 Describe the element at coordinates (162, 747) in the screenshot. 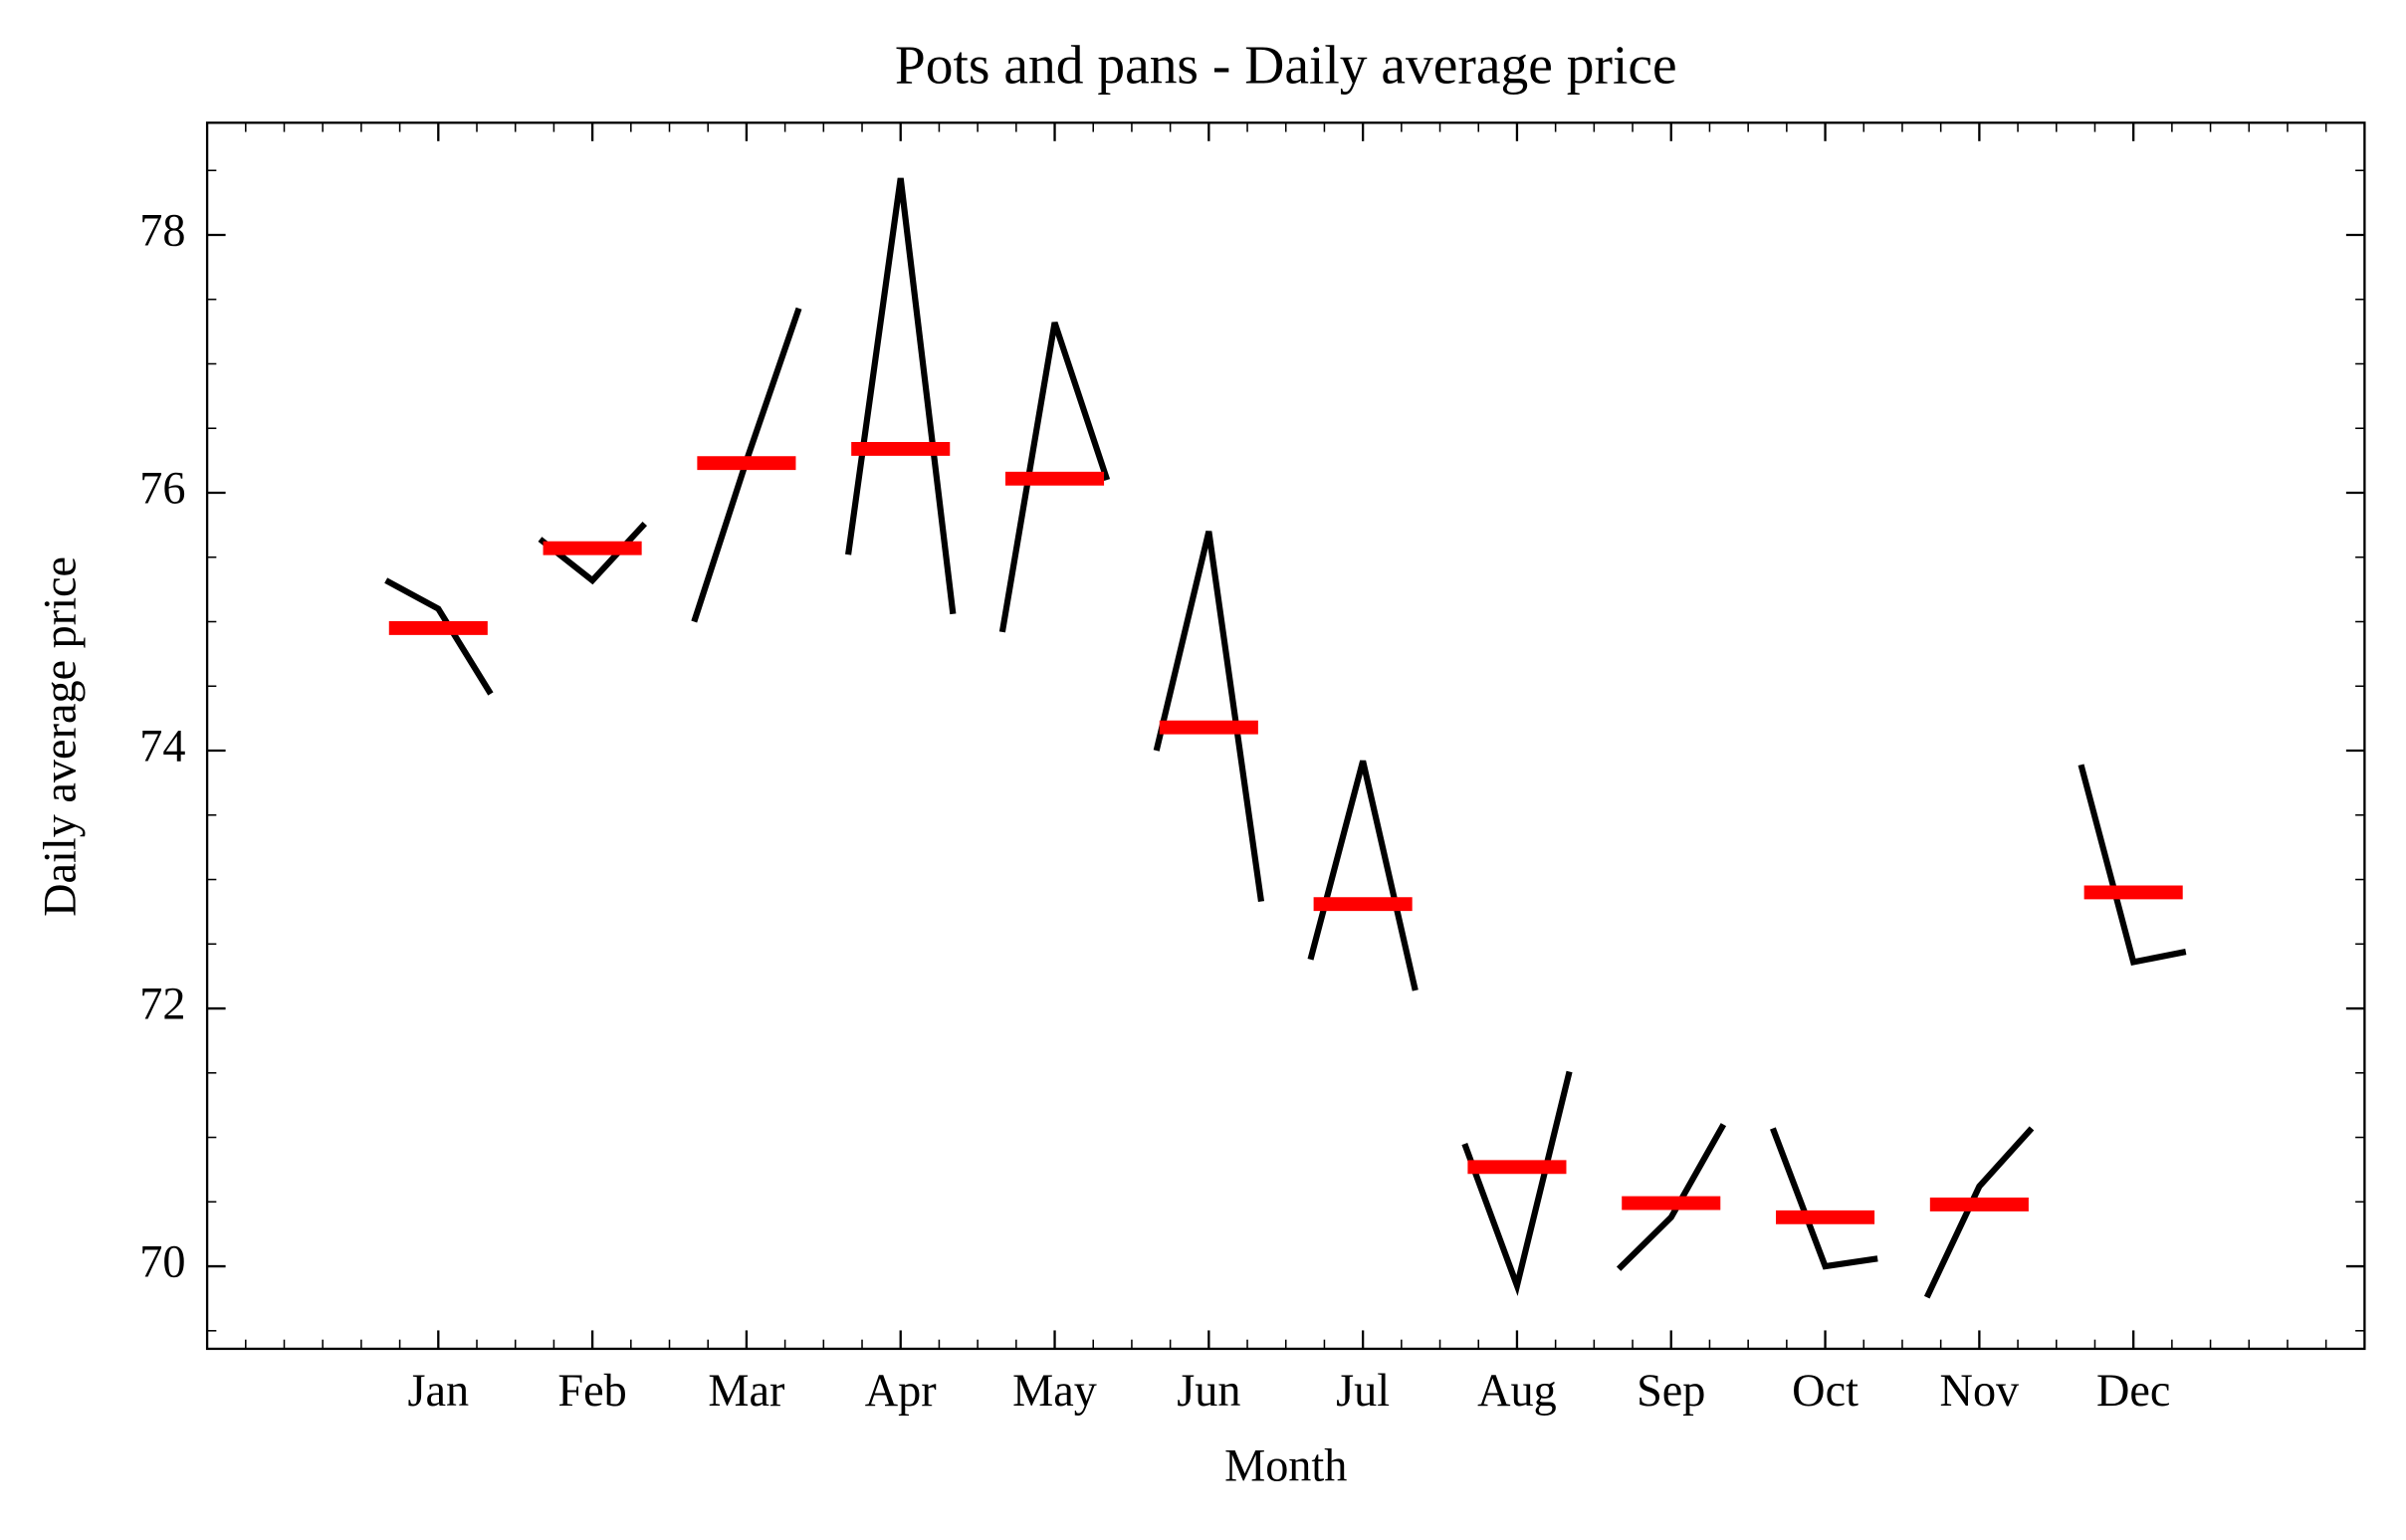

I see `y-tick-label: 74` at that location.